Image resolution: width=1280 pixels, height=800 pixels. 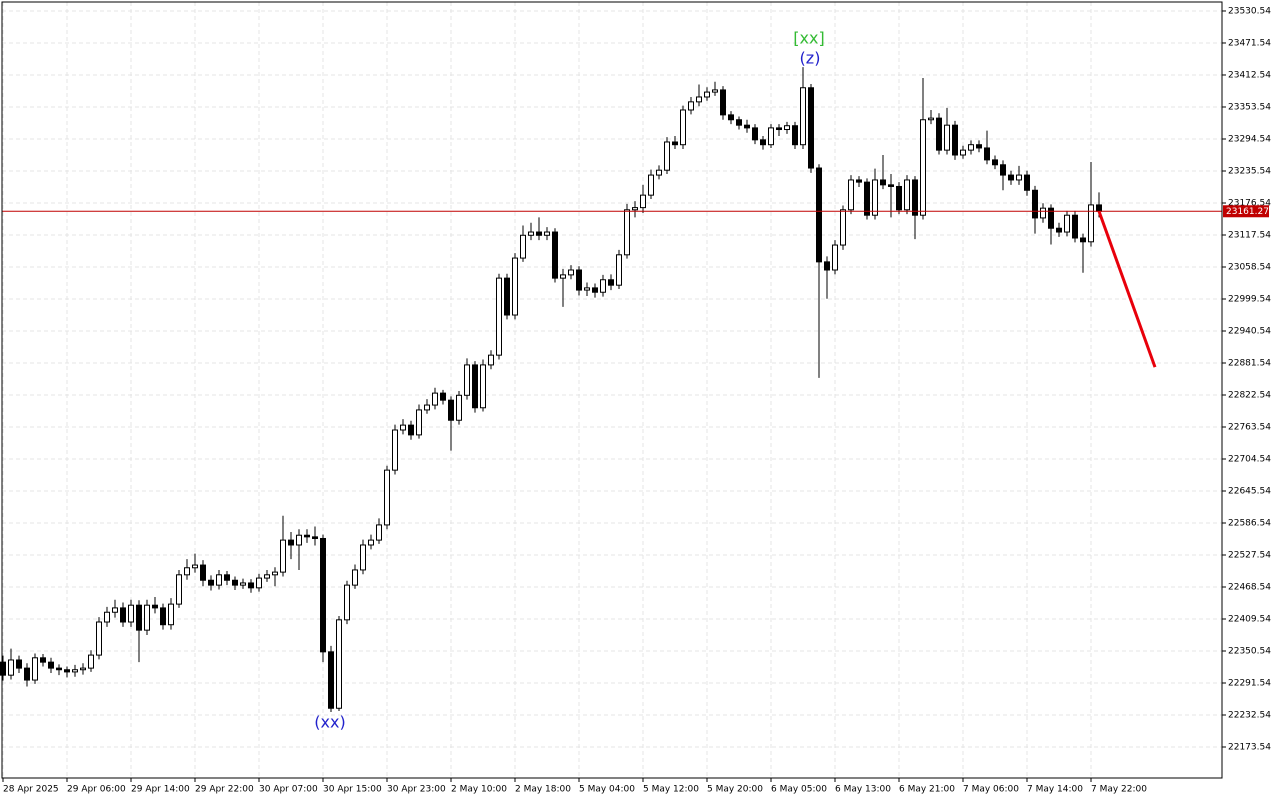 What do you see at coordinates (329, 722) in the screenshot?
I see `annotation: (xx)` at bounding box center [329, 722].